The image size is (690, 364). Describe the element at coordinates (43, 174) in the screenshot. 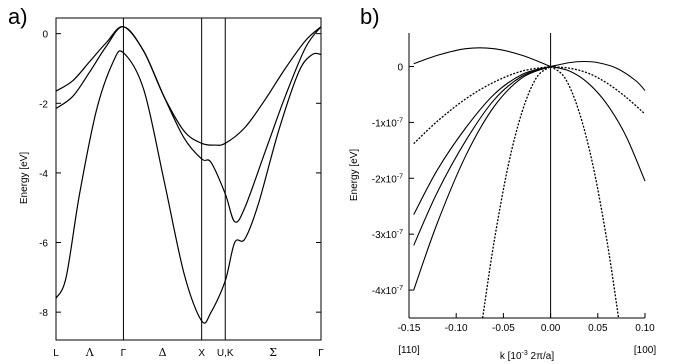

I see `y-tick-label: -4` at that location.